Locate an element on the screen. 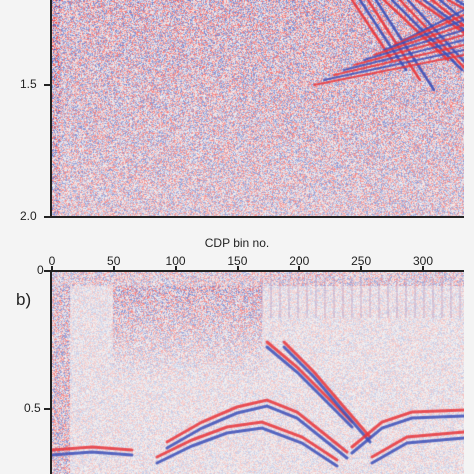 The height and width of the screenshot is (474, 474). panel-b-xtick-label-0: 0 is located at coordinates (52, 261).